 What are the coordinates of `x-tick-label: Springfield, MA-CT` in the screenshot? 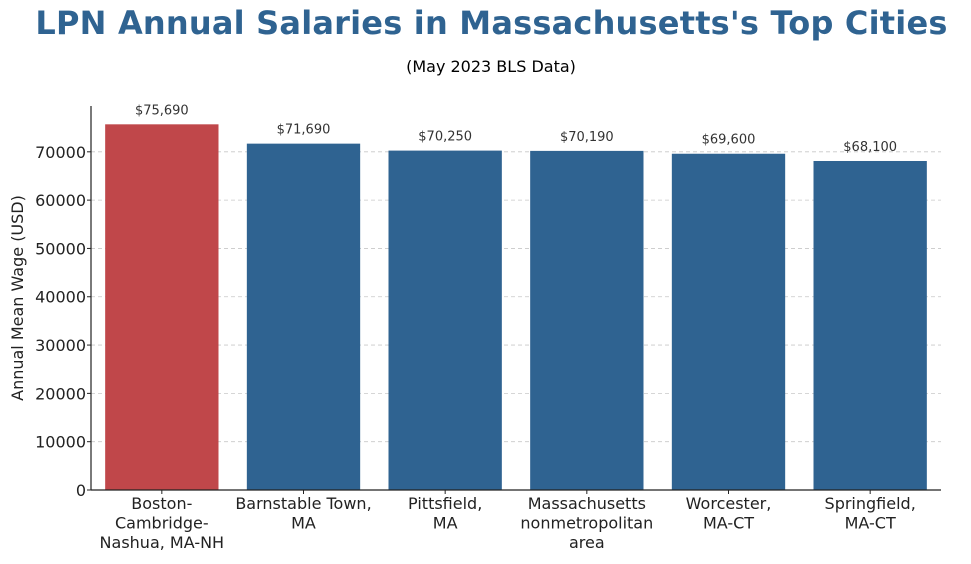 It's located at (870, 513).